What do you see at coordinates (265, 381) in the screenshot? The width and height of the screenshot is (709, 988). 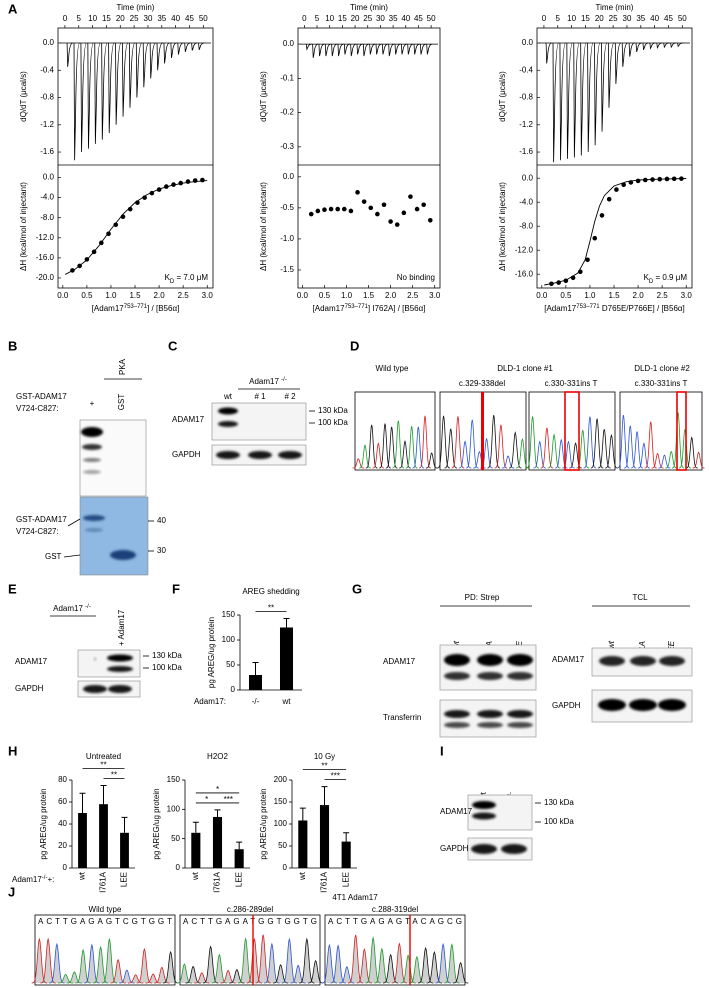 I see `group-label-part: Adam17` at bounding box center [265, 381].